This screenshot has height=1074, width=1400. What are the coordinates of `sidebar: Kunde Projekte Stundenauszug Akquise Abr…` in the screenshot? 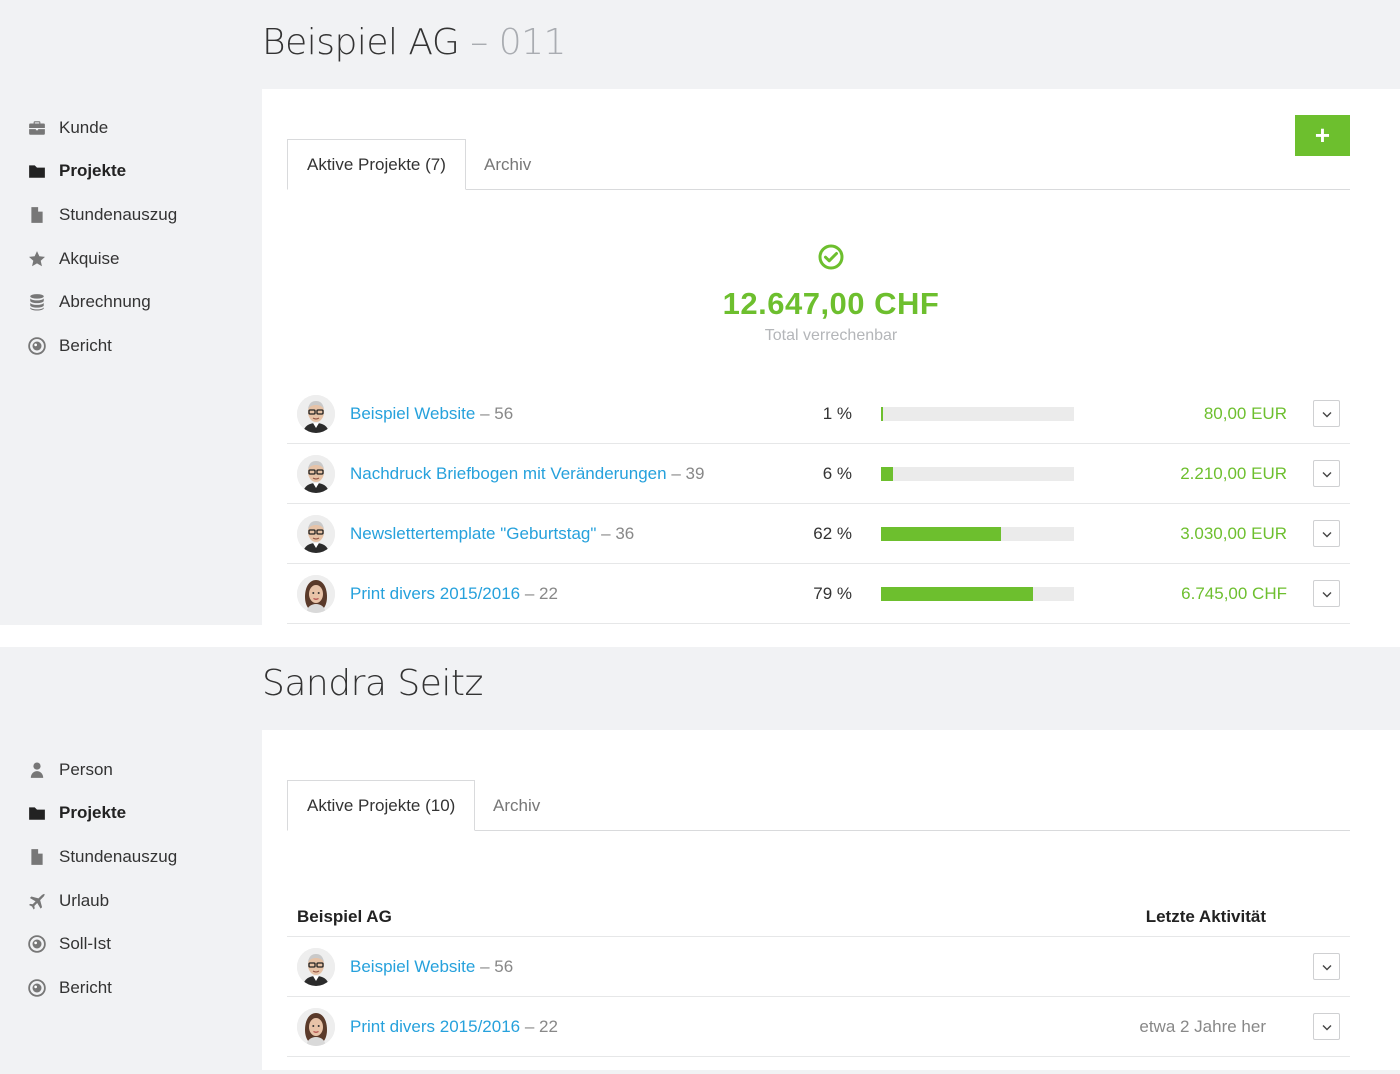 It's located at (102, 237).